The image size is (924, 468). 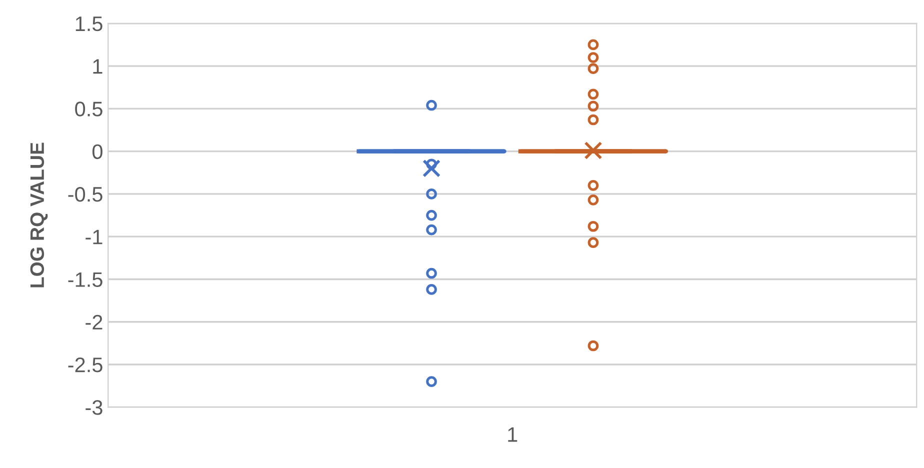 I want to click on y-axis-title: LOG RQ VALUE, so click(x=39, y=215).